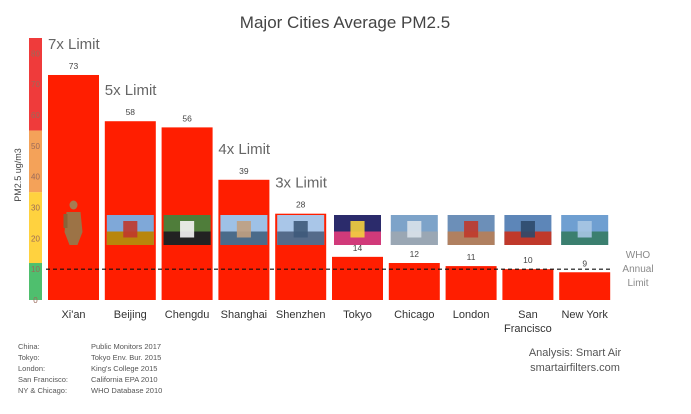  I want to click on y-tick-label: 70, so click(35, 84).